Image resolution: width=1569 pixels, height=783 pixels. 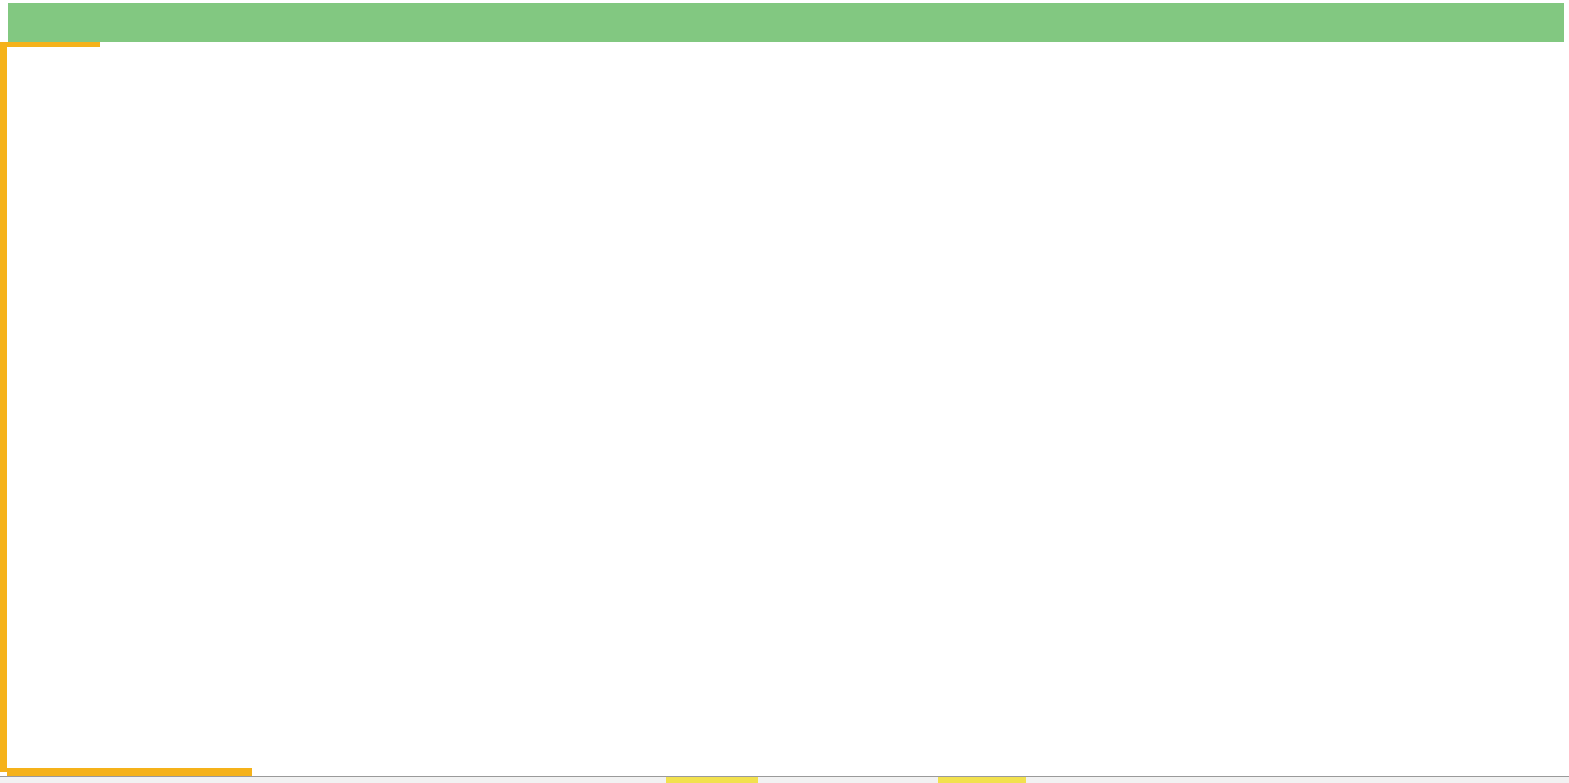 What do you see at coordinates (786, 22) in the screenshot?
I see `header-banner` at bounding box center [786, 22].